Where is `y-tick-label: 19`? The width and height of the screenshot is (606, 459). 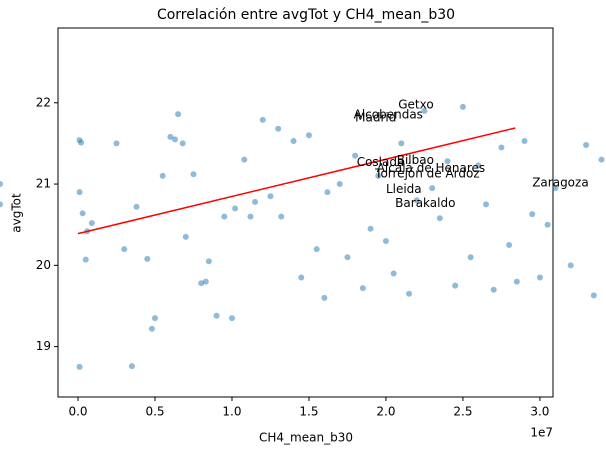 y-tick-label: 19 is located at coordinates (43, 346).